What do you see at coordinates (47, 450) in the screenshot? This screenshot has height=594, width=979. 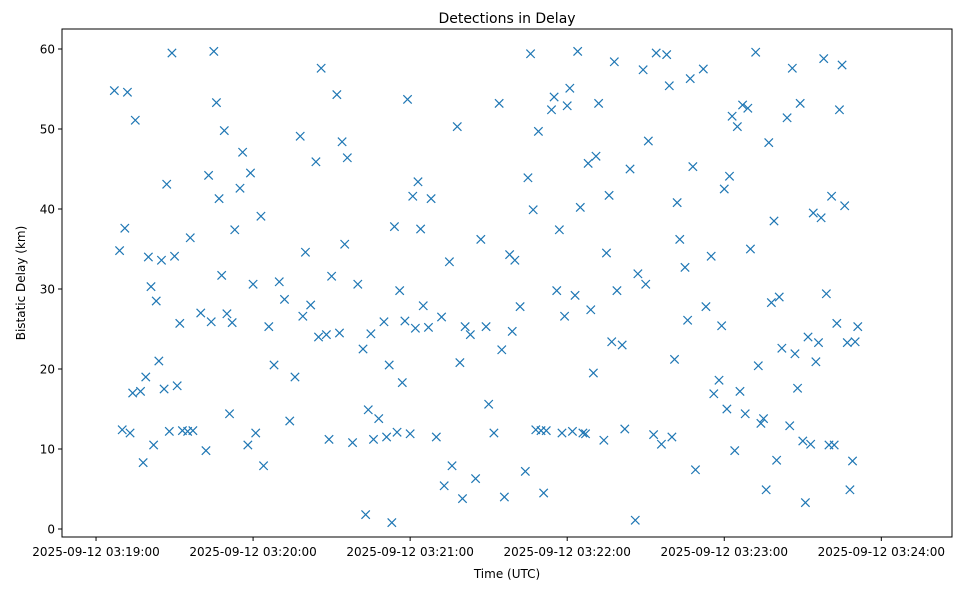 I see `y-tick-label: 10` at bounding box center [47, 450].